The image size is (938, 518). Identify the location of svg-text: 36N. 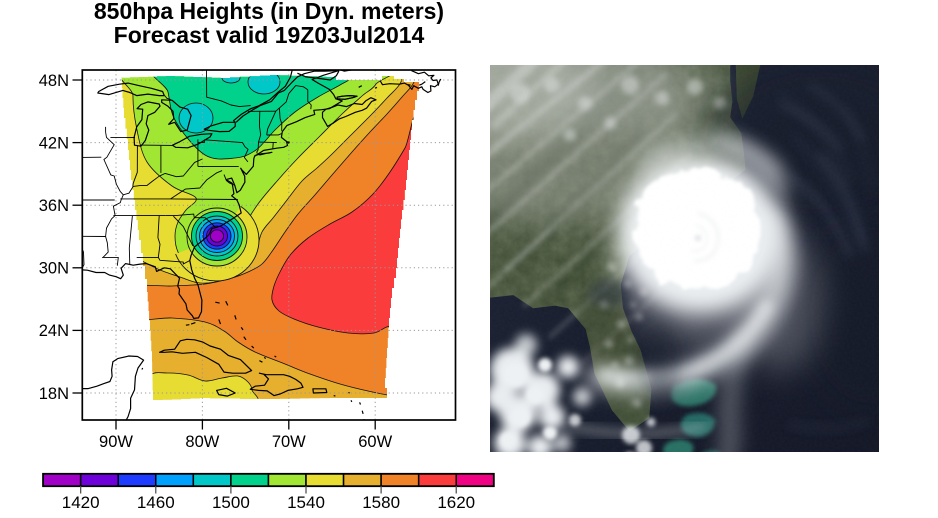
(54, 206).